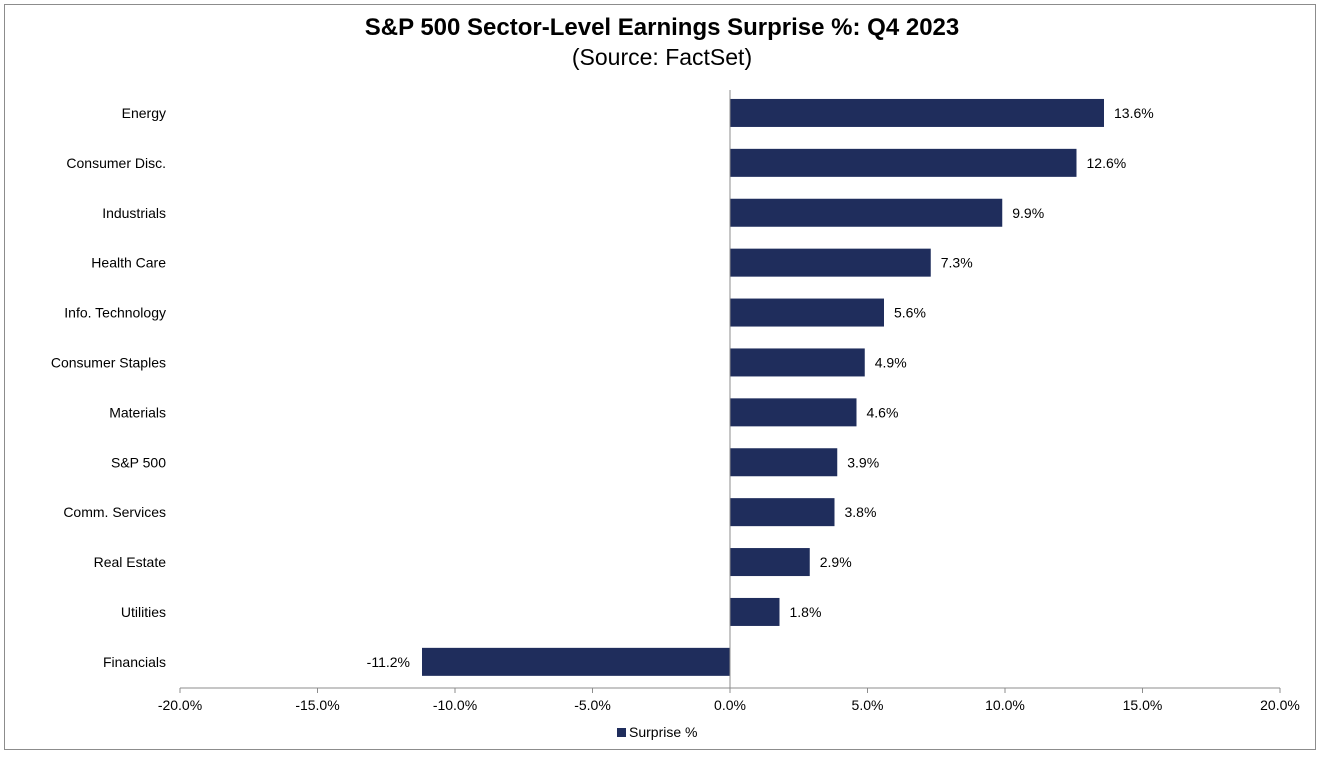 This screenshot has width=1324, height=757. I want to click on category-label: Health Care, so click(128, 263).